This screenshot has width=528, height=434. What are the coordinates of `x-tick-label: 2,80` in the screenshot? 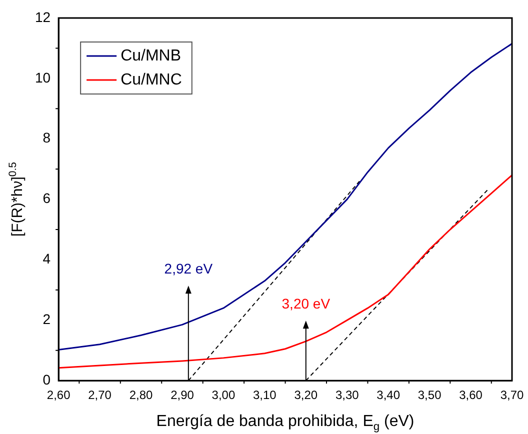 It's located at (141, 395).